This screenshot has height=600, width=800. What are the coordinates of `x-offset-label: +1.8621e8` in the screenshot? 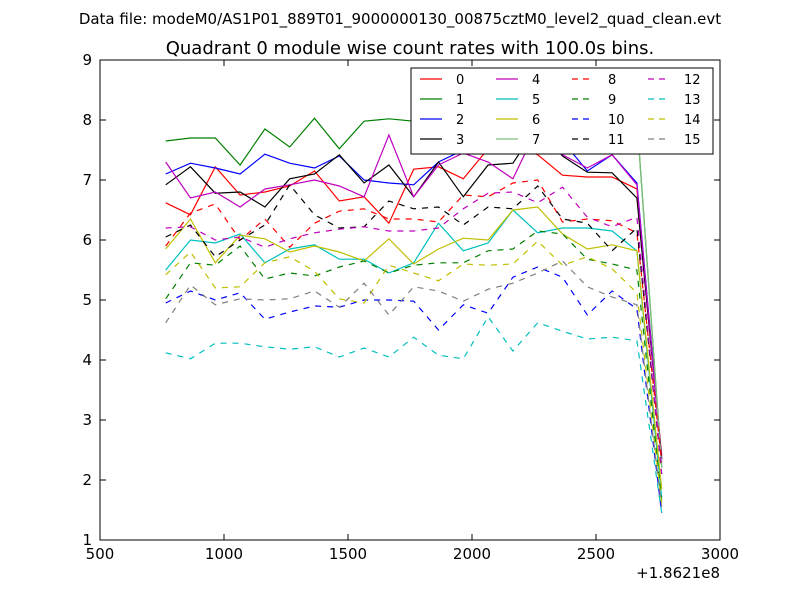 It's located at (678, 573).